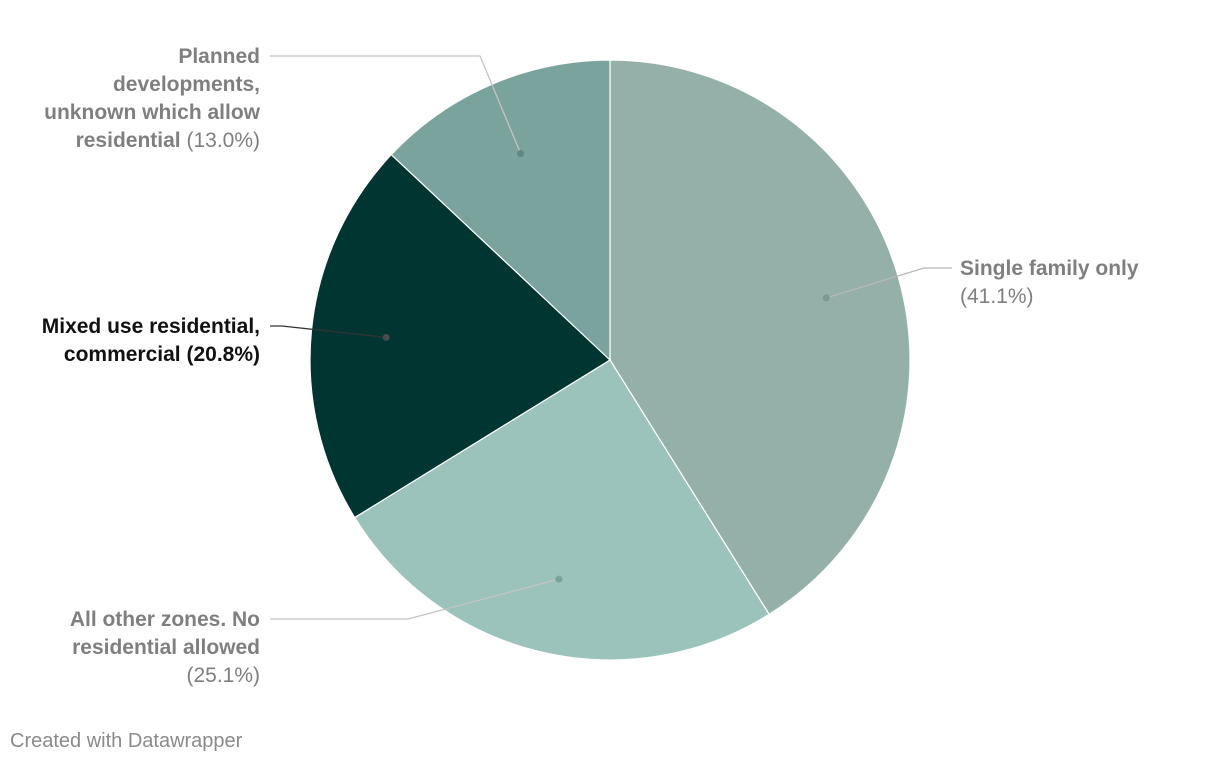  I want to click on label-other-line-1: All other zones. No, so click(164, 619).